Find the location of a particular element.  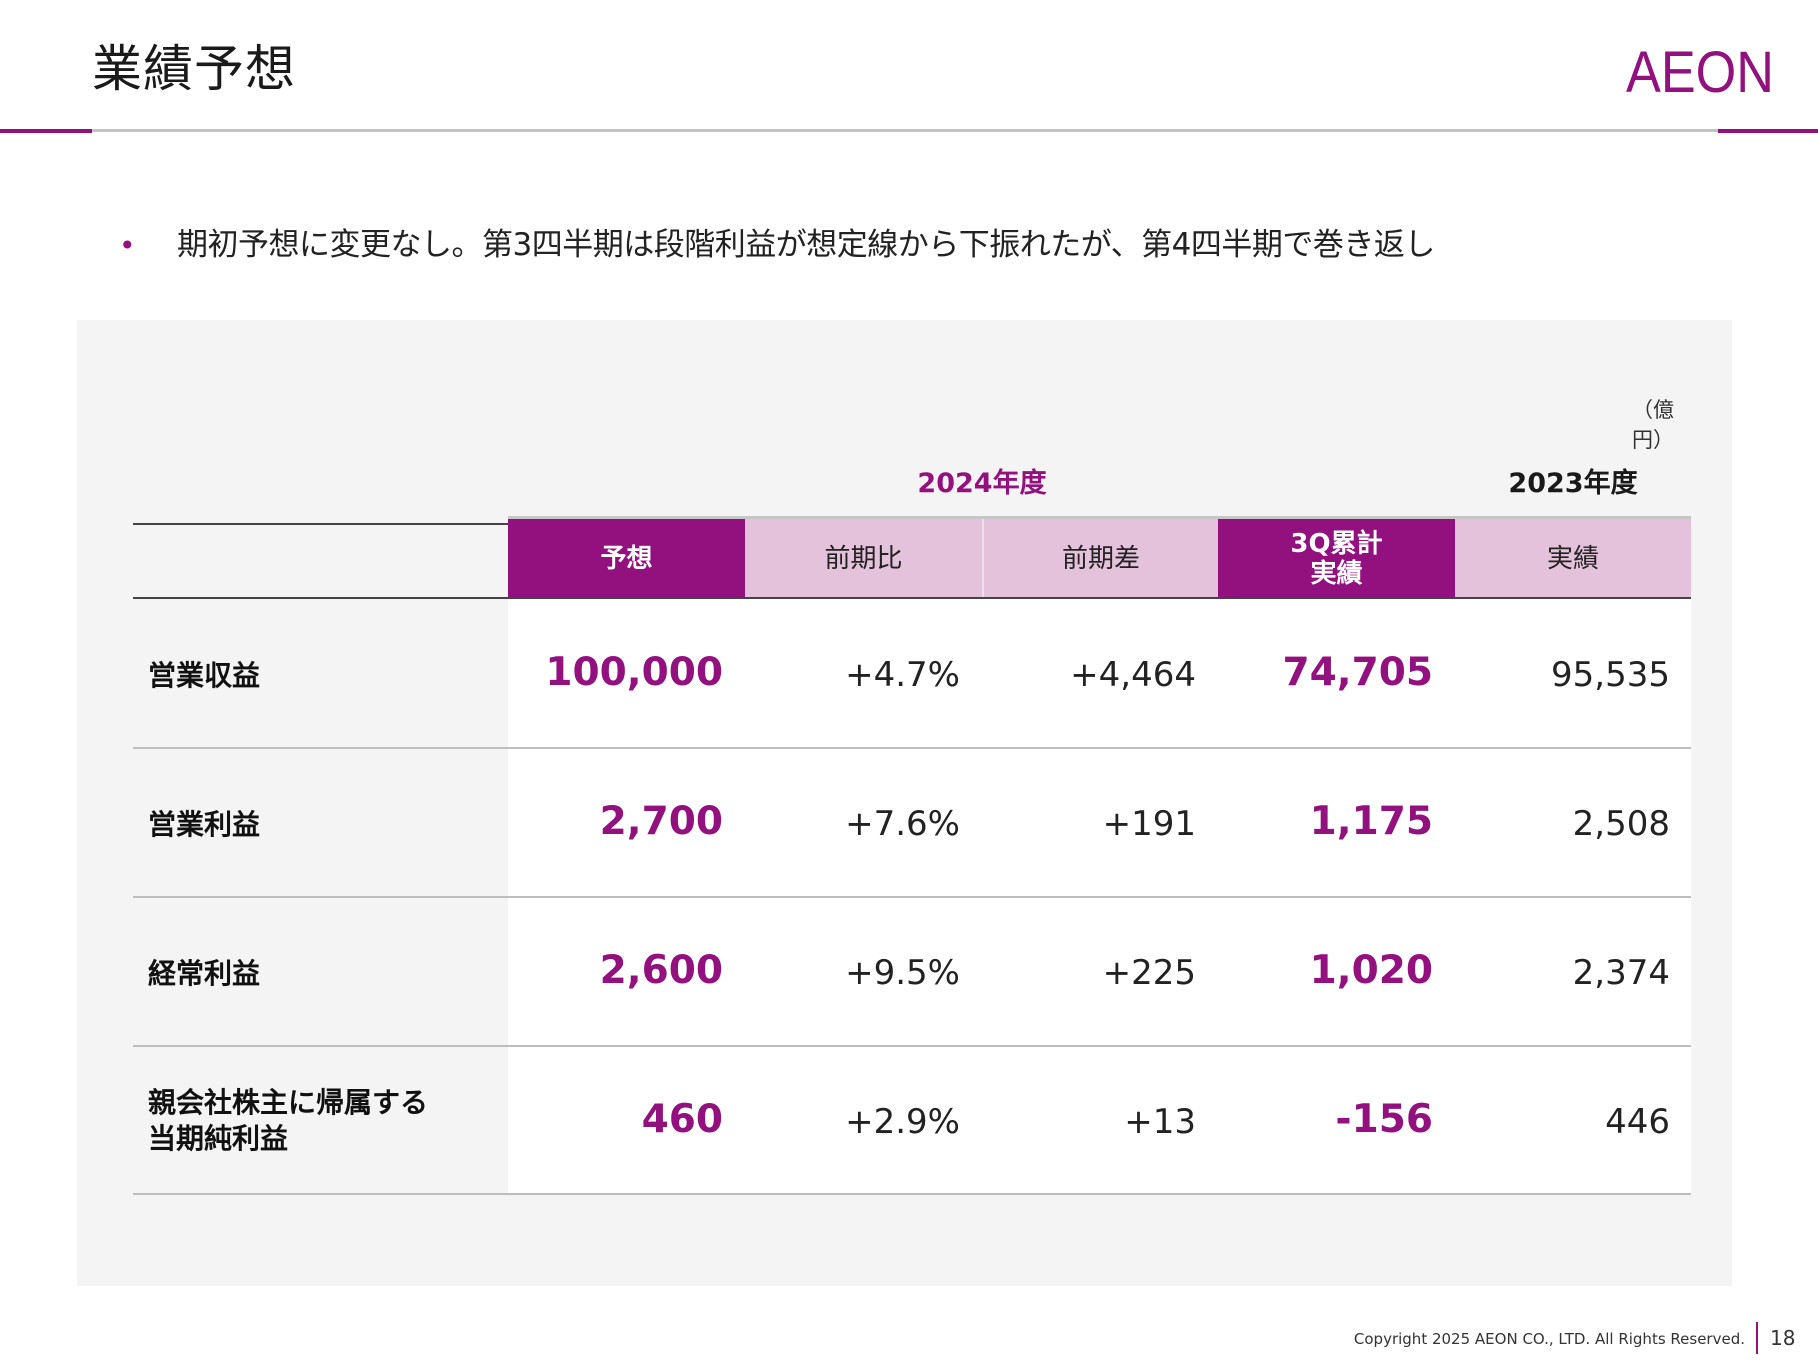

page-title: 業績予想 is located at coordinates (194, 69).